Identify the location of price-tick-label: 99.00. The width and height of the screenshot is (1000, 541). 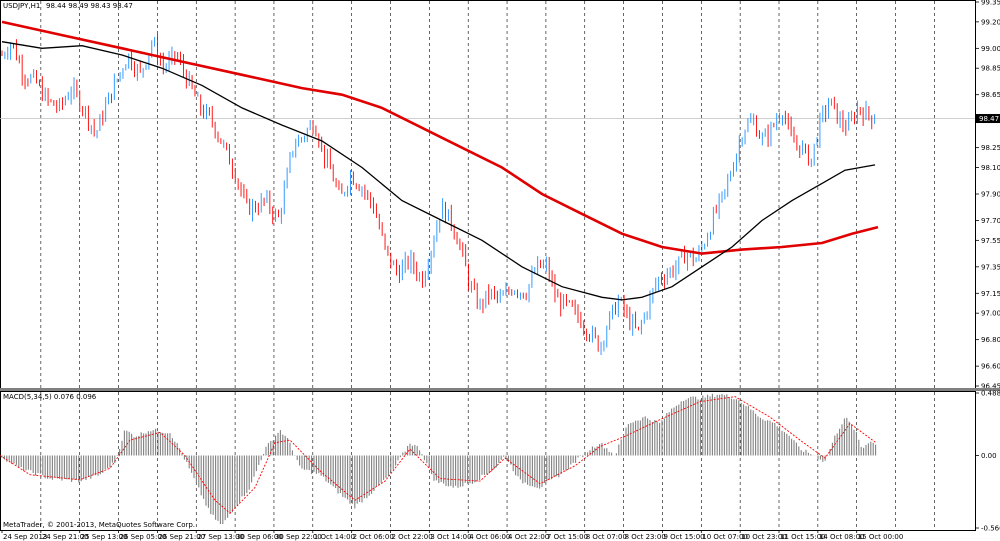
(990, 49).